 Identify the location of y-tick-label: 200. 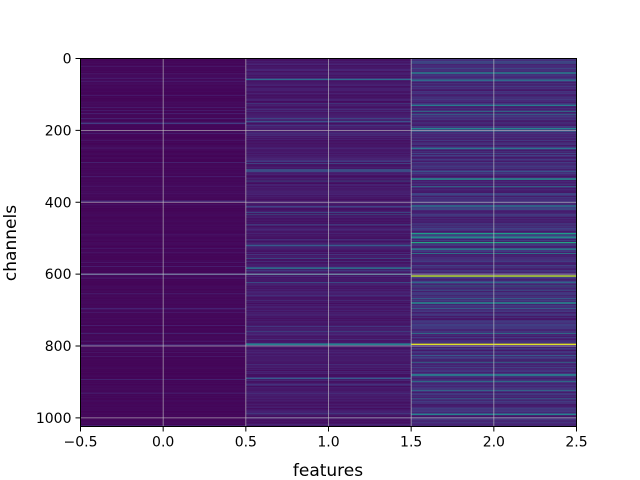
(58, 131).